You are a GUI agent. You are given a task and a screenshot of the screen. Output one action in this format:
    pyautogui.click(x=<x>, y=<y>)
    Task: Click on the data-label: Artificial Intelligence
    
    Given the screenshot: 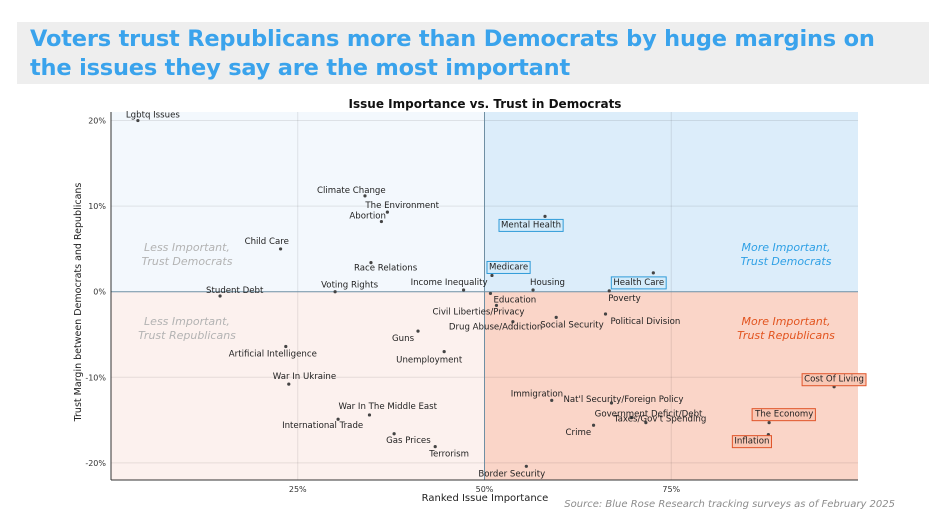 What is the action you would take?
    pyautogui.click(x=273, y=354)
    